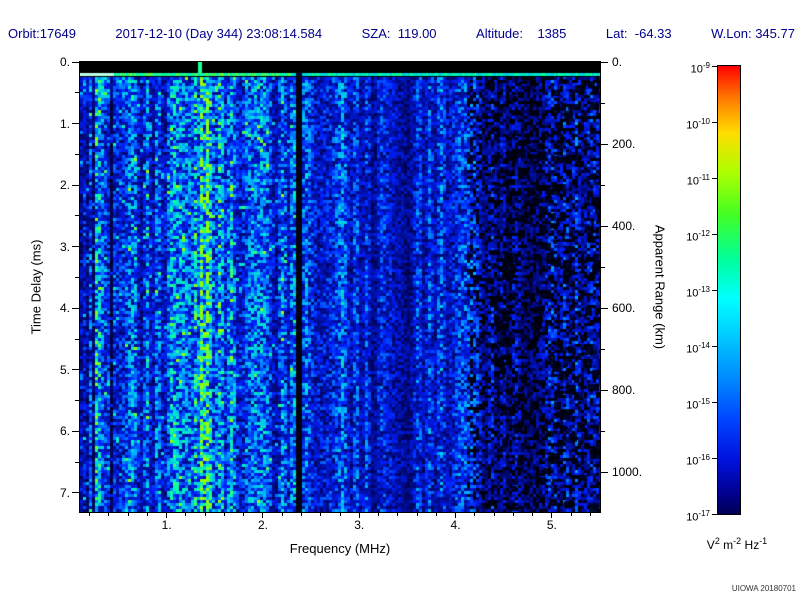 The height and width of the screenshot is (600, 800). I want to click on header-altitude: Altitude: 1385, so click(521, 33).